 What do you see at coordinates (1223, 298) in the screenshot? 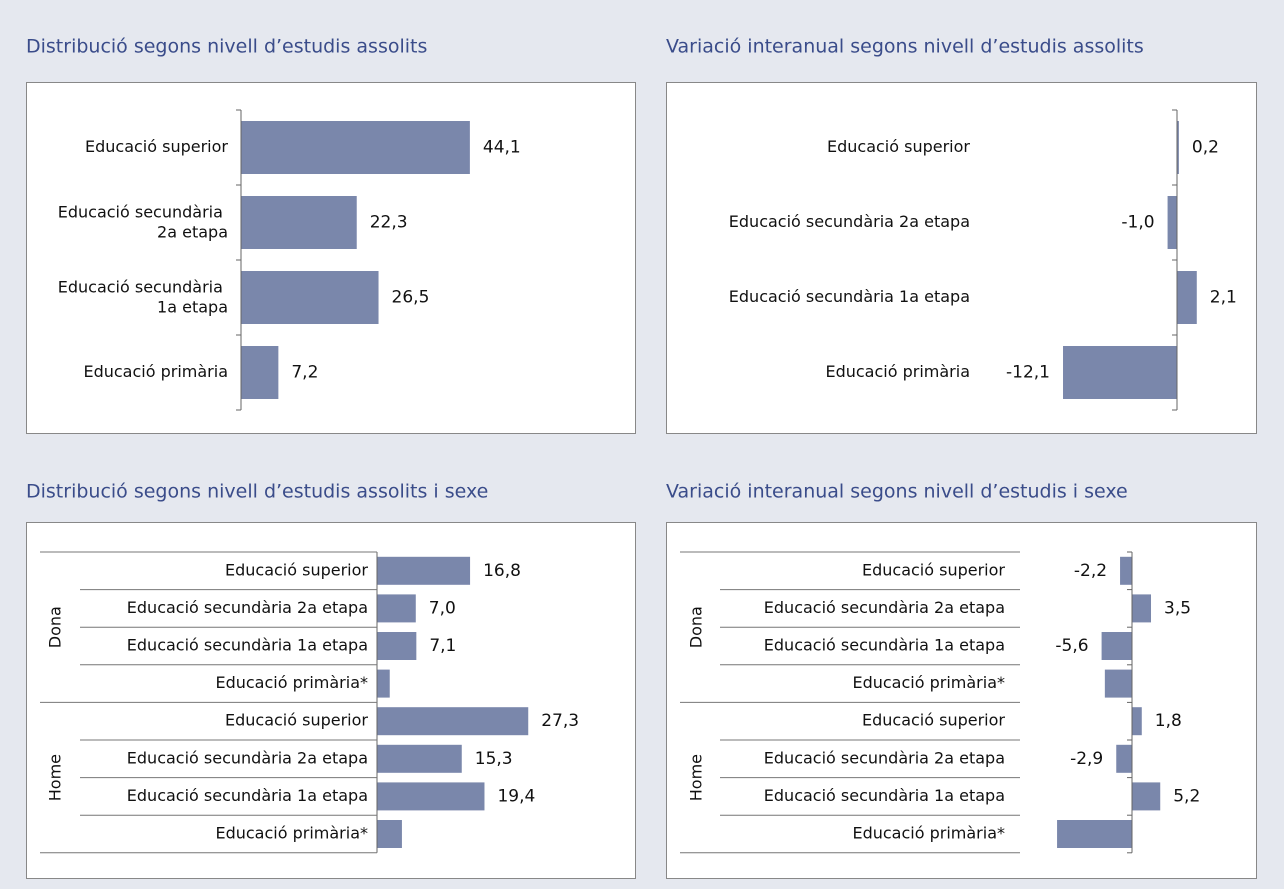
I see `value-label: 2,1` at bounding box center [1223, 298].